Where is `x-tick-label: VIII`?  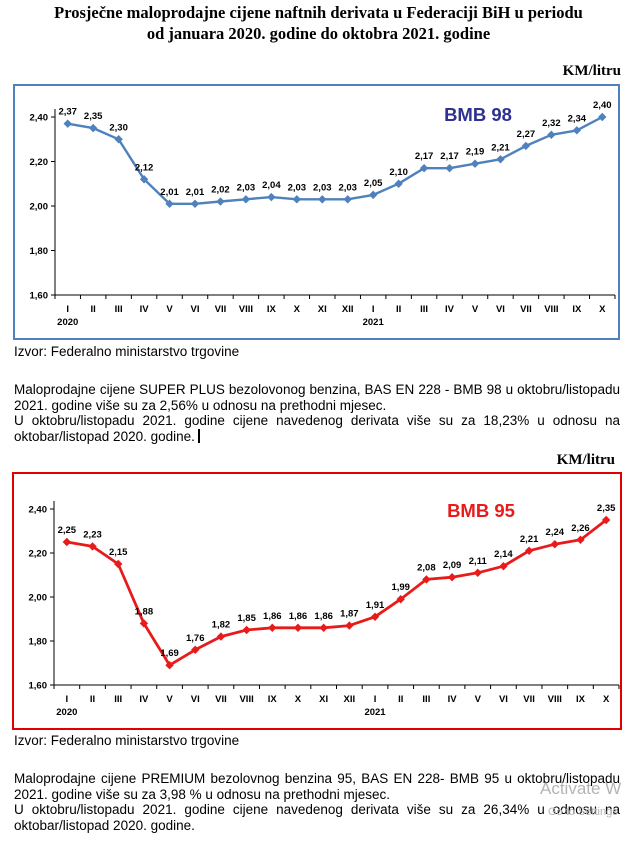
x-tick-label: VIII is located at coordinates (246, 309).